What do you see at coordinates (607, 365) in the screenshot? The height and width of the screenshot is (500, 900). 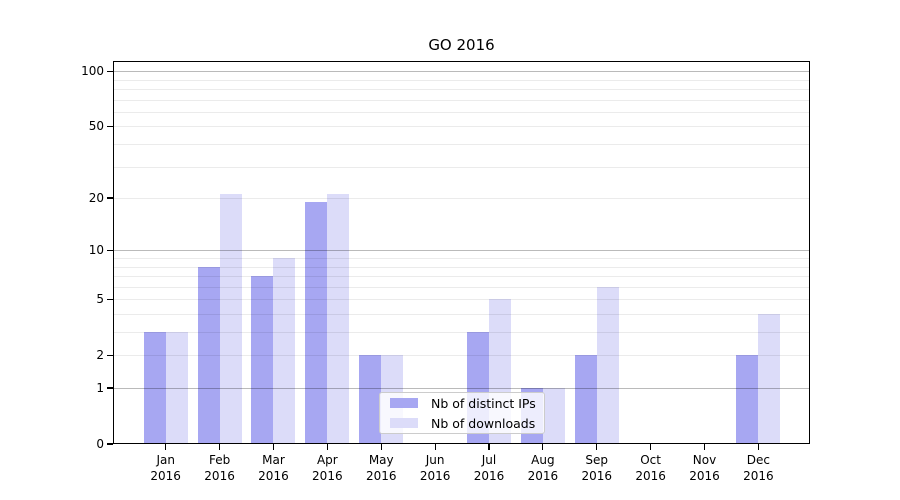 I see `bar-downloads-sep` at bounding box center [607, 365].